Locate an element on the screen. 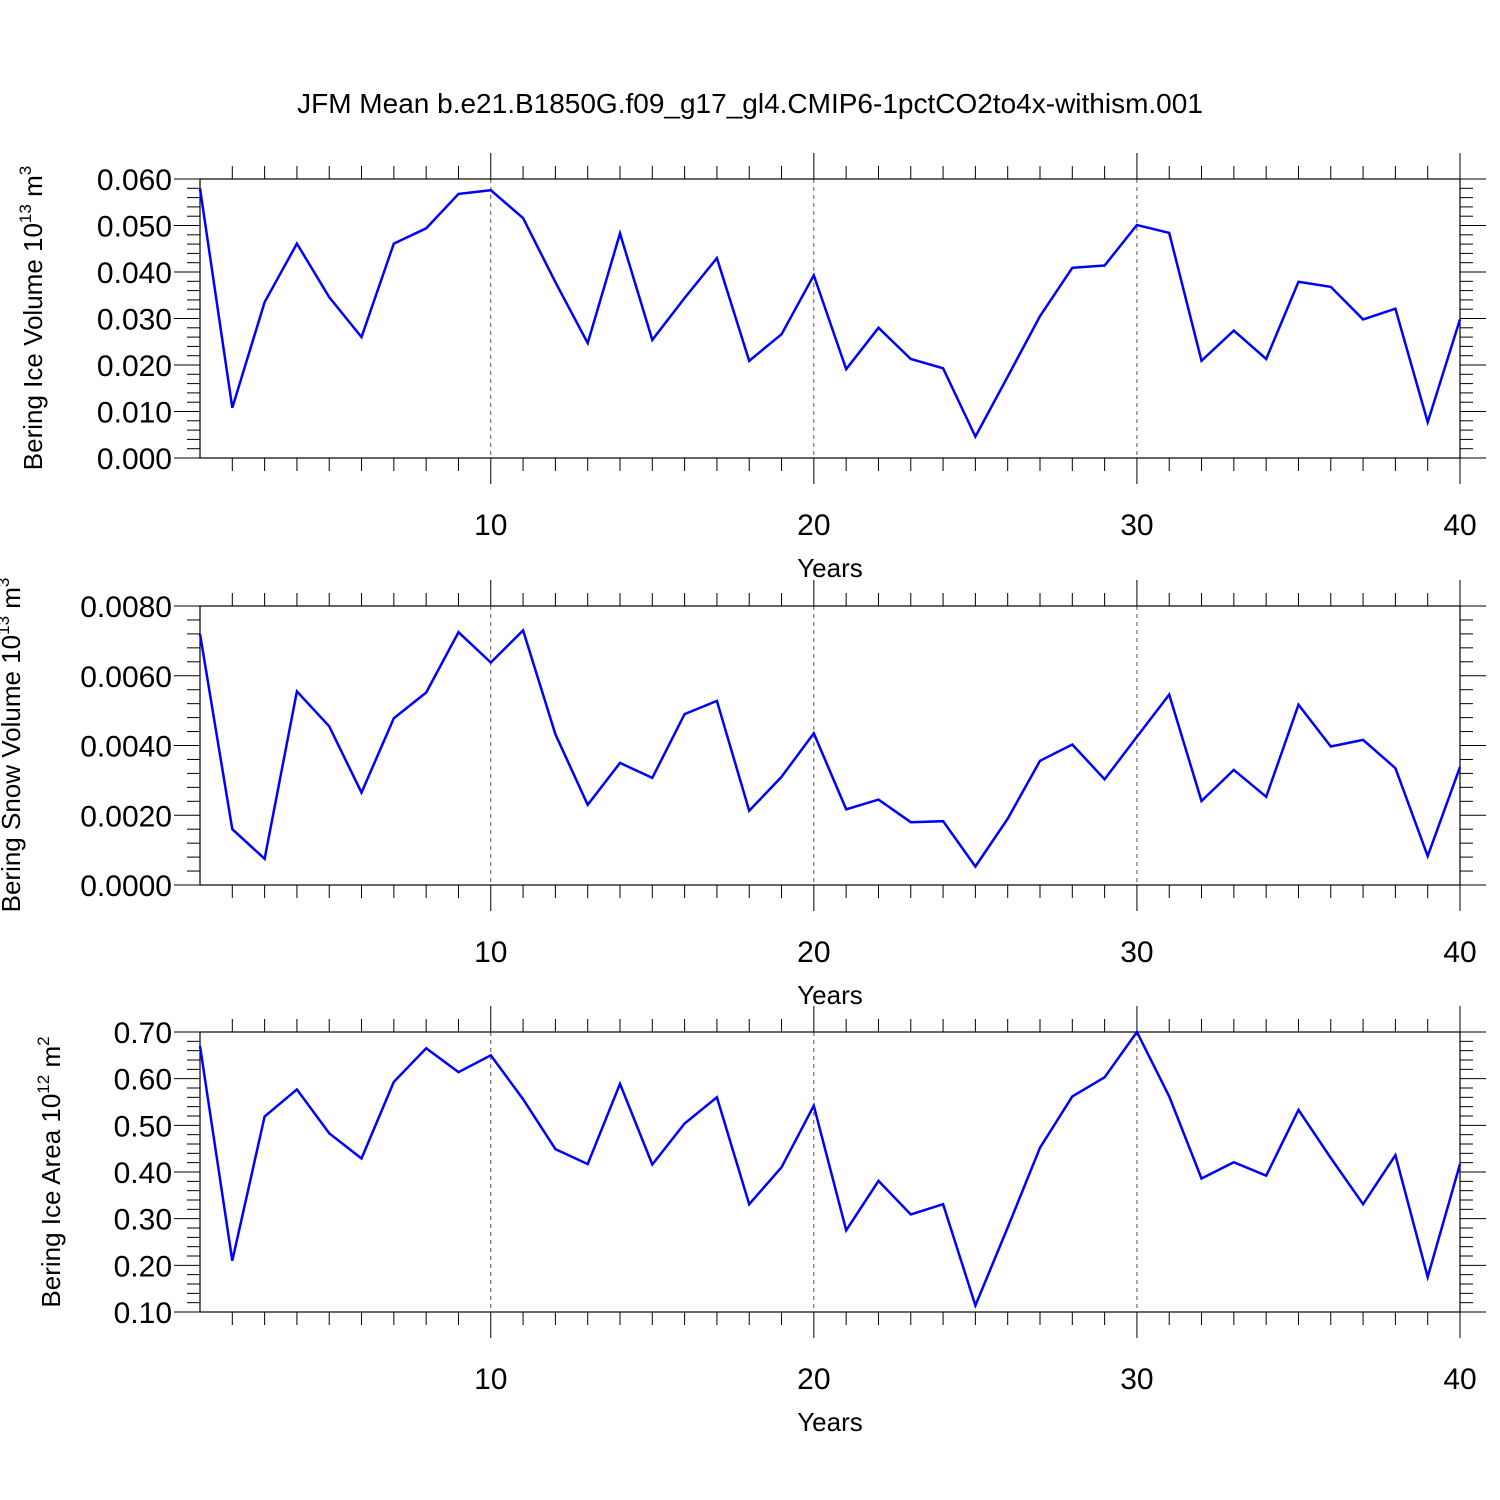 The height and width of the screenshot is (1500, 1500). y-axis-label: Bering Ice Volume 1013 m3 is located at coordinates (32, 318).